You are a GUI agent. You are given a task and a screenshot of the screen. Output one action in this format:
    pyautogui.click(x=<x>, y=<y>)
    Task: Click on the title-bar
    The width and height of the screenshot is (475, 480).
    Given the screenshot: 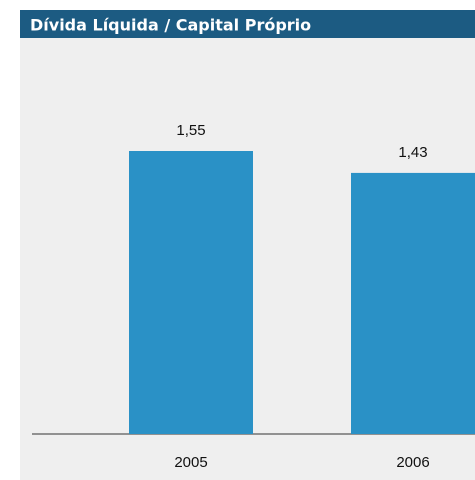 What is the action you would take?
    pyautogui.click(x=247, y=24)
    